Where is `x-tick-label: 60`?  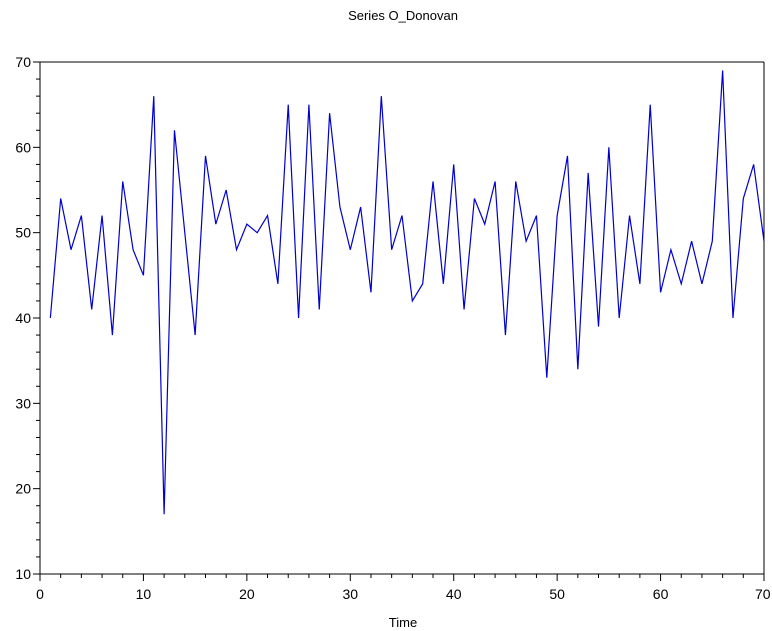
x-tick-label: 60 is located at coordinates (661, 594).